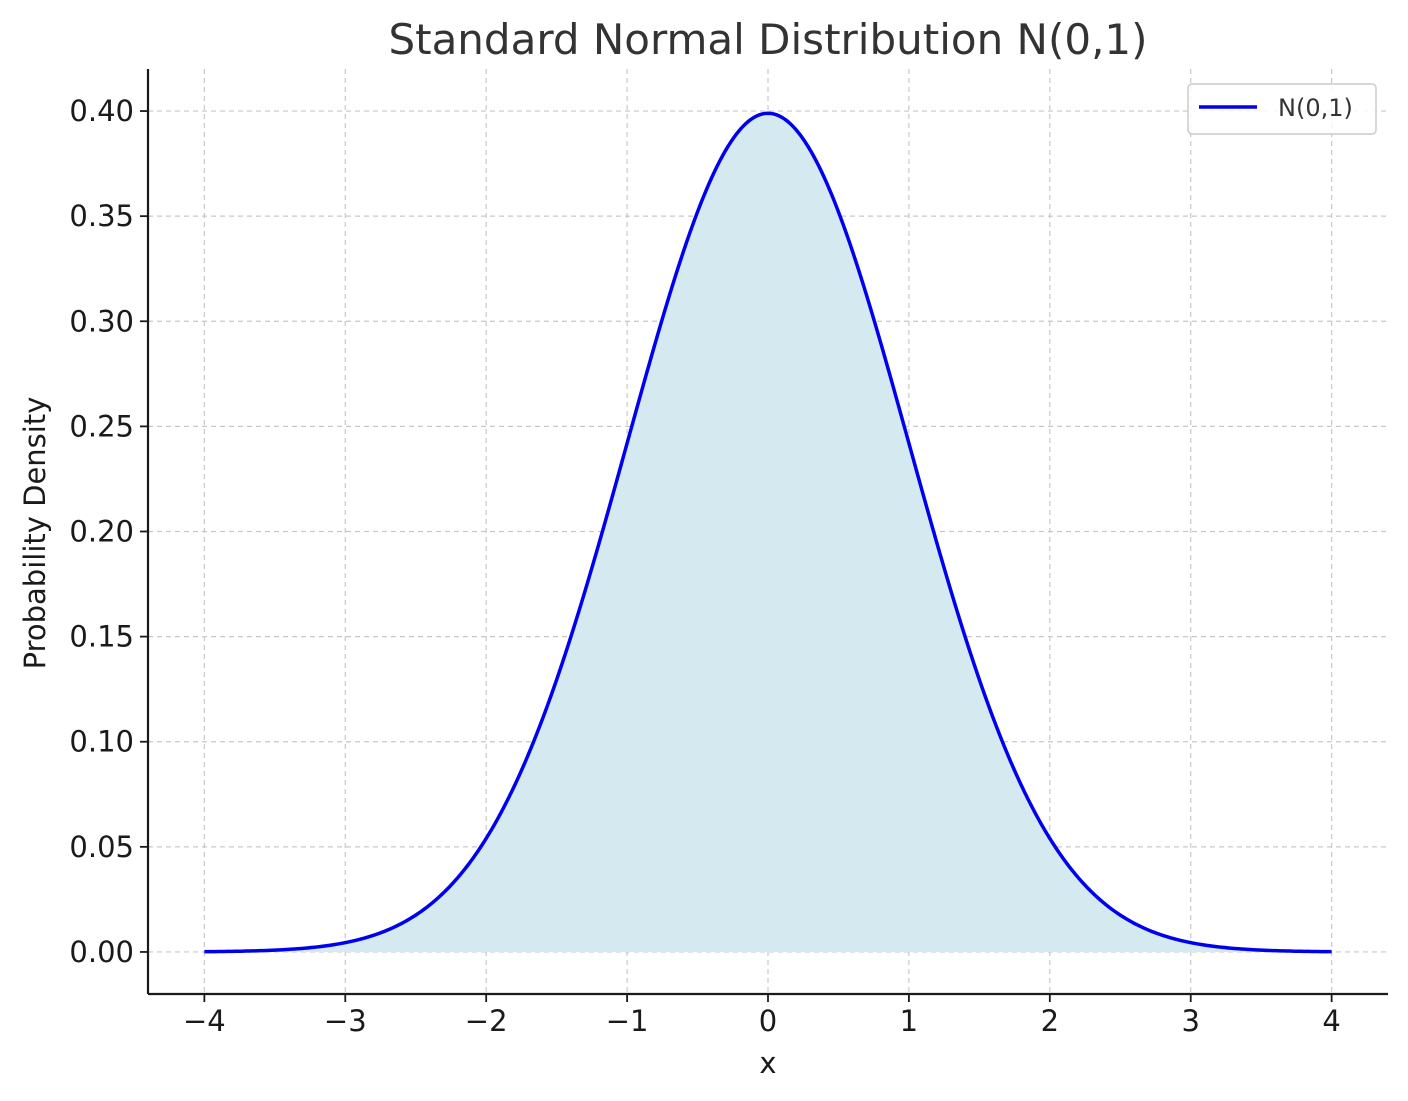  Describe the element at coordinates (101, 426) in the screenshot. I see `y-tick-label-5: 0.25` at that location.